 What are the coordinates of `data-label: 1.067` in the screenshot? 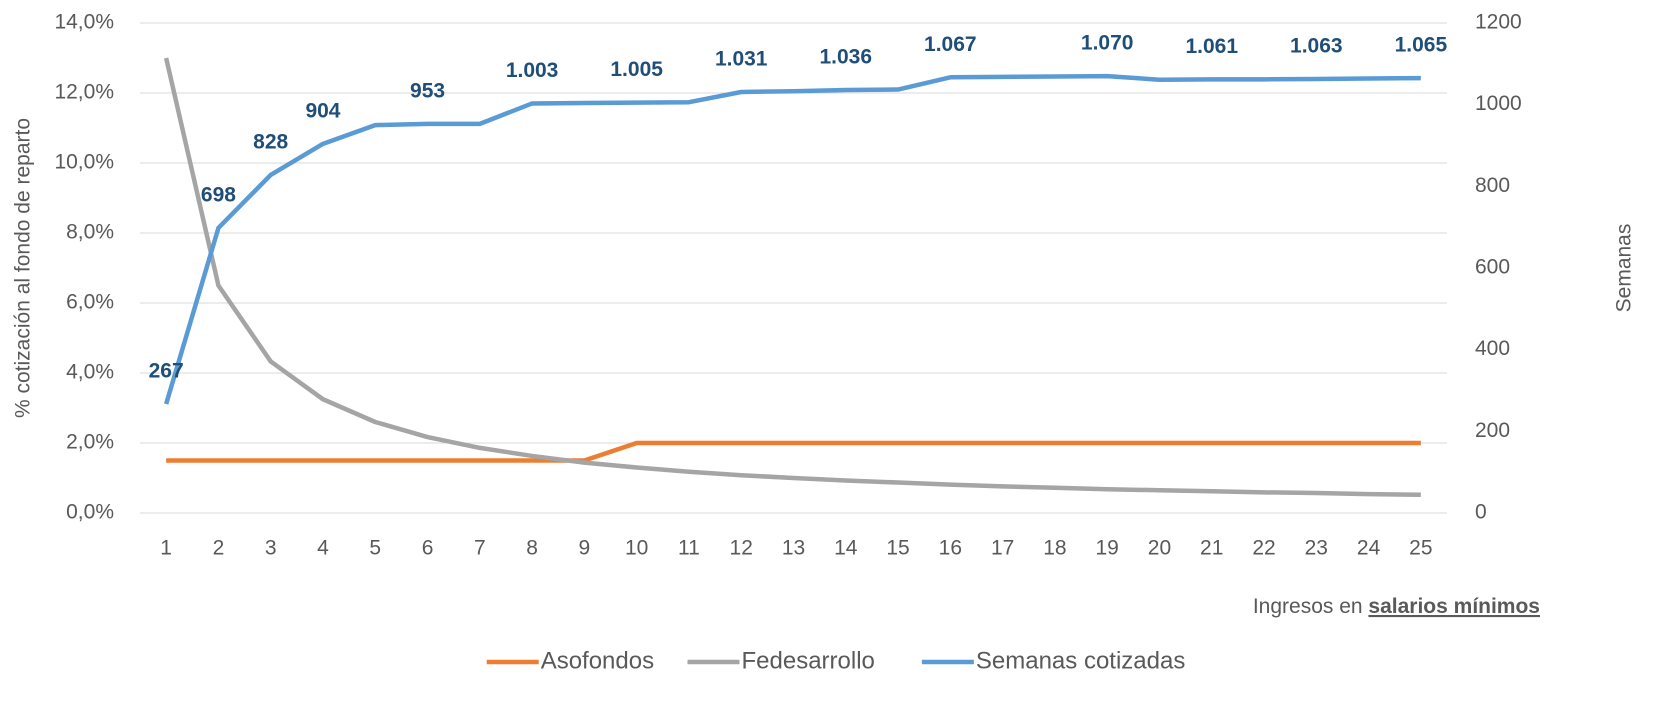 It's located at (950, 44).